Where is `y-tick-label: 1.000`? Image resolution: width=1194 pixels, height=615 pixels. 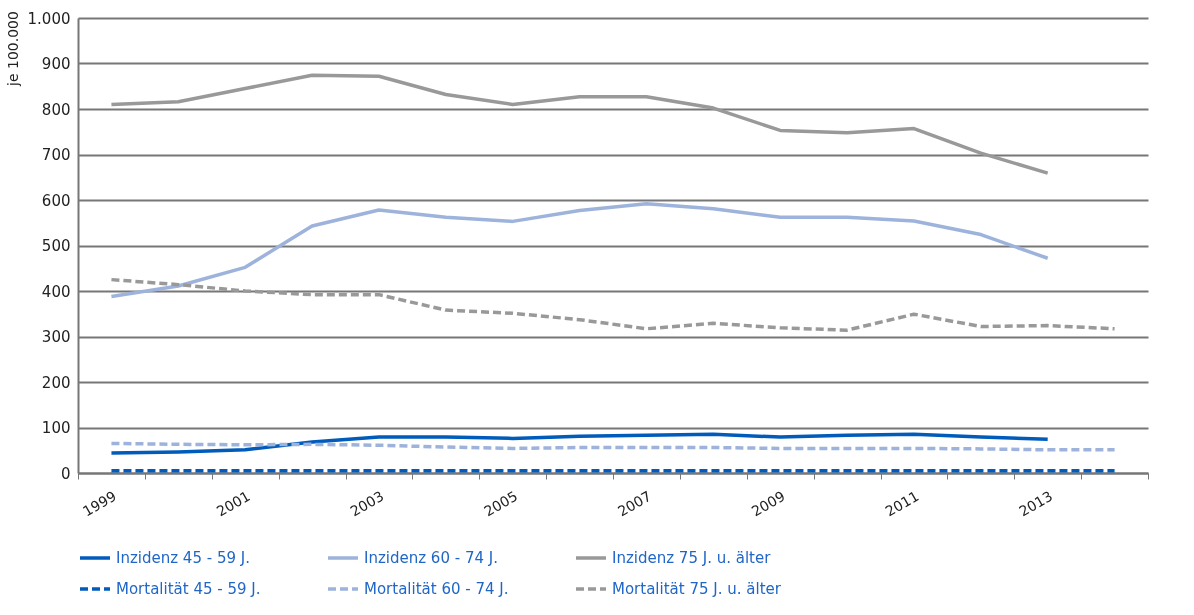 y-tick-label: 1.000 is located at coordinates (49, 18).